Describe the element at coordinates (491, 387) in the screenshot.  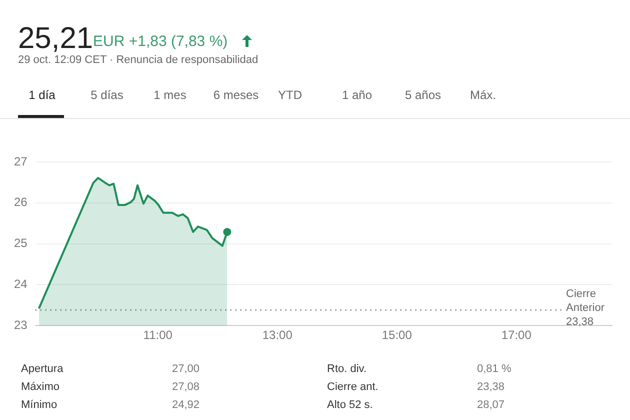
I see `text: 23,38` at that location.